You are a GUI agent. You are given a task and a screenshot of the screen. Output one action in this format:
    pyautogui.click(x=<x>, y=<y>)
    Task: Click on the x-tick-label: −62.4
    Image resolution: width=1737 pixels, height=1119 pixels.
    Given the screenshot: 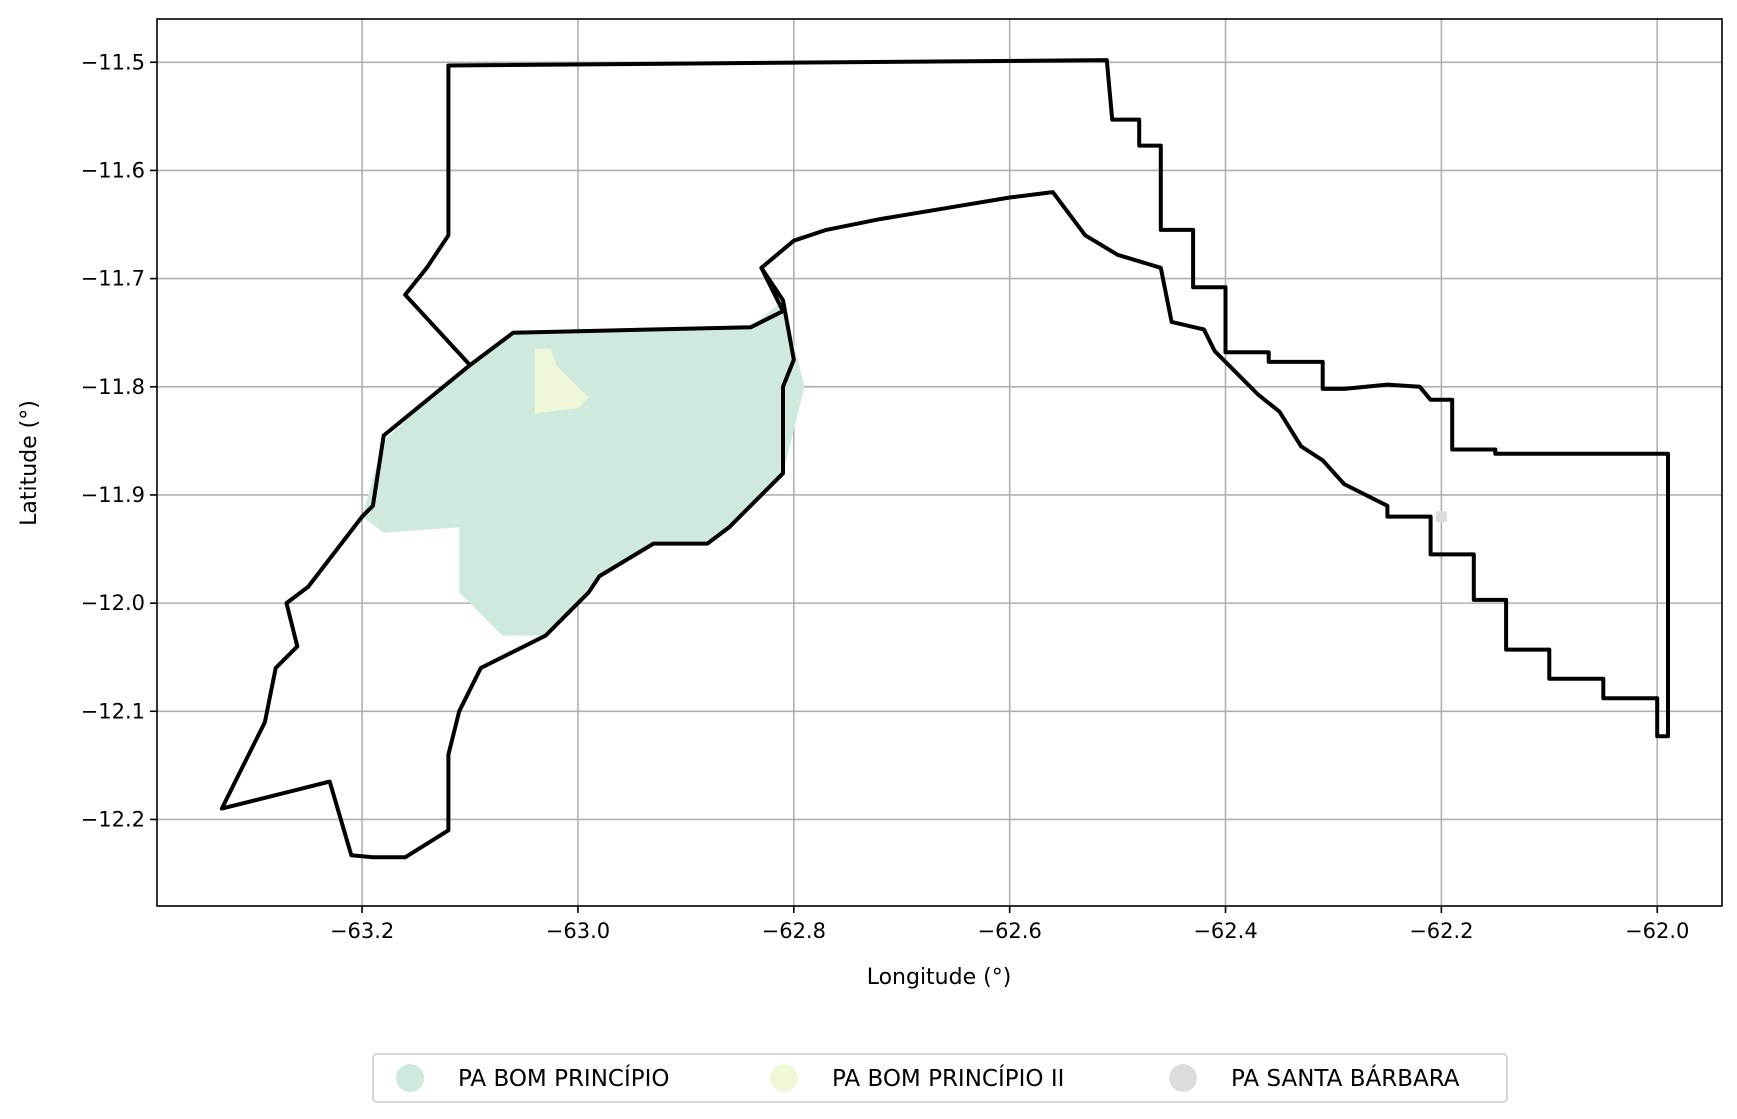 What is the action you would take?
    pyautogui.click(x=1225, y=931)
    